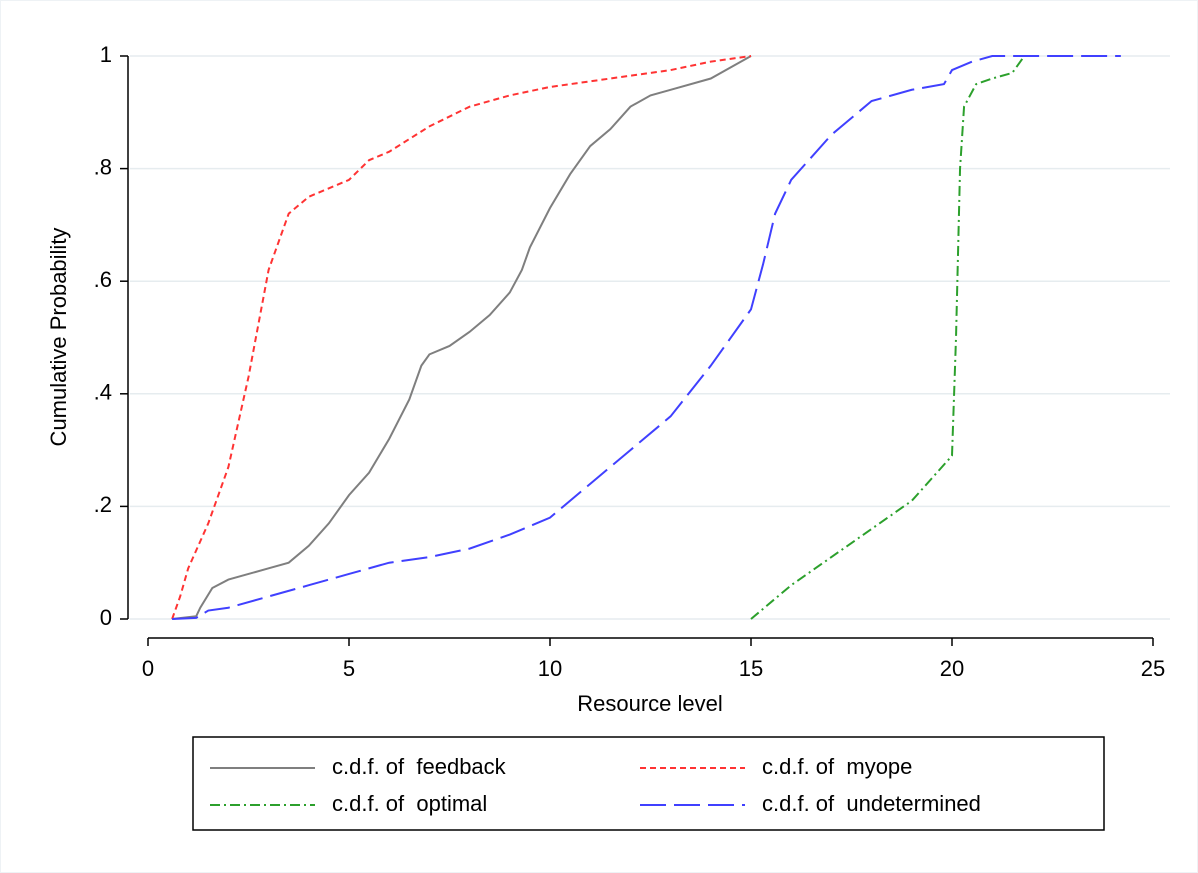 Image resolution: width=1198 pixels, height=873 pixels. Describe the element at coordinates (650, 703) in the screenshot. I see `x-axis-label: Resource level` at that location.